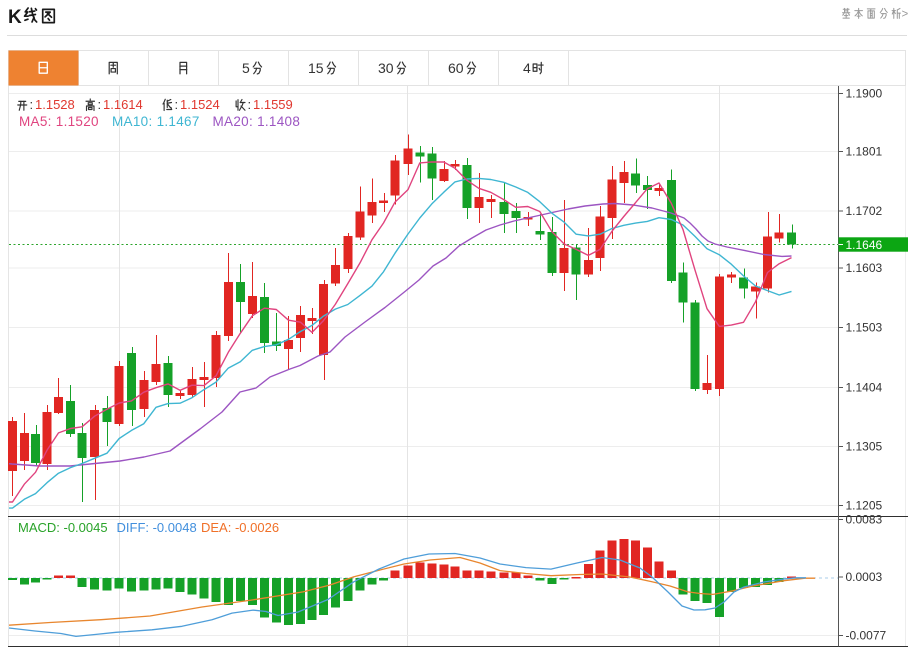 The height and width of the screenshot is (648, 911). What do you see at coordinates (864, 506) in the screenshot?
I see `svg-text: 1.1205` at bounding box center [864, 506].